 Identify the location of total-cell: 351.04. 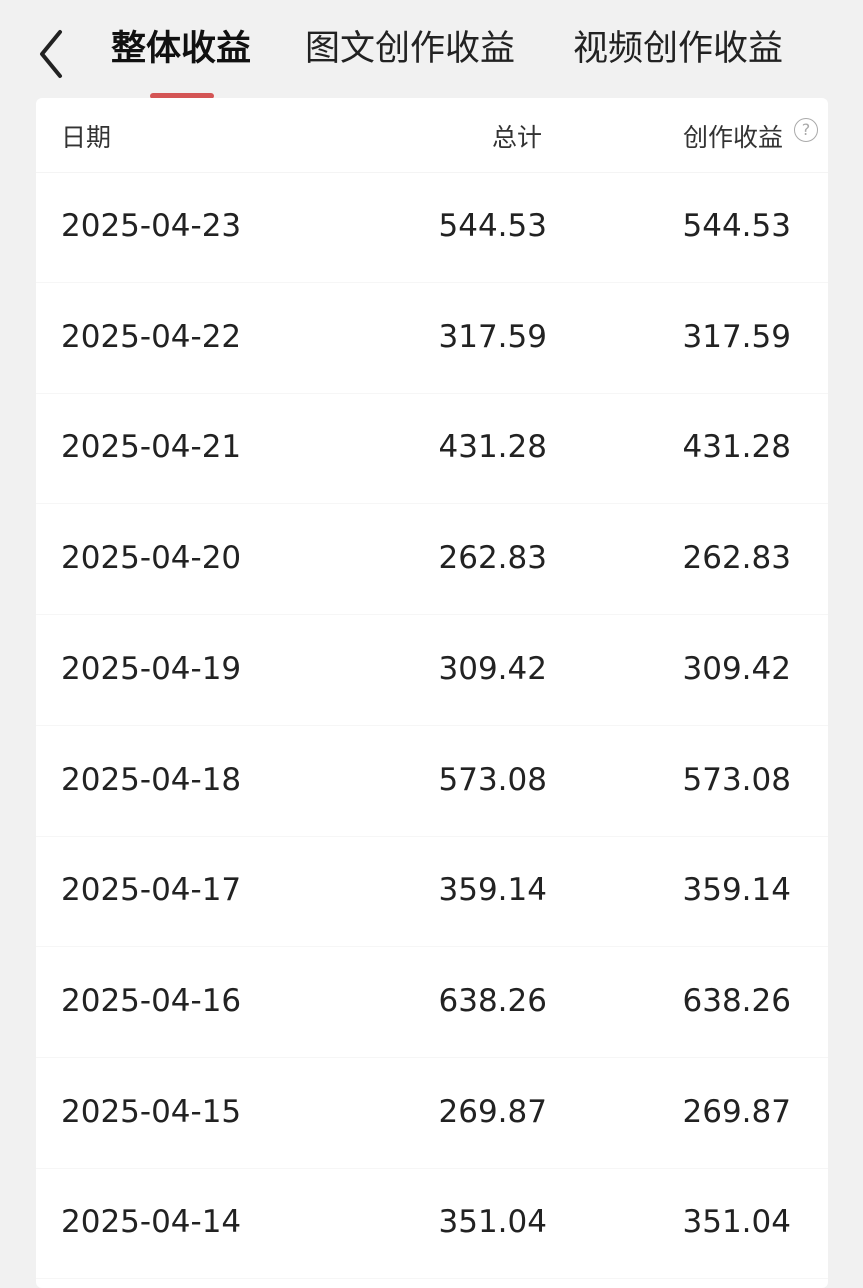
(492, 1222).